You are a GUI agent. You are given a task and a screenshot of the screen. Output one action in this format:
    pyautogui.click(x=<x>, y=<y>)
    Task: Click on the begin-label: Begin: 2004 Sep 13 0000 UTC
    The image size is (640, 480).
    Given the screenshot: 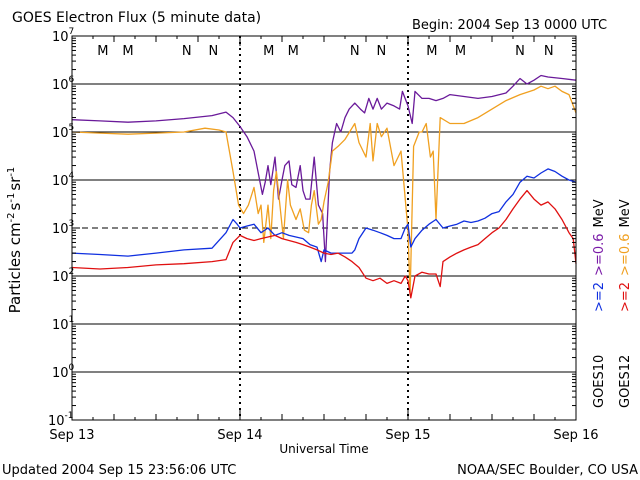 What is the action you would take?
    pyautogui.click(x=509, y=25)
    